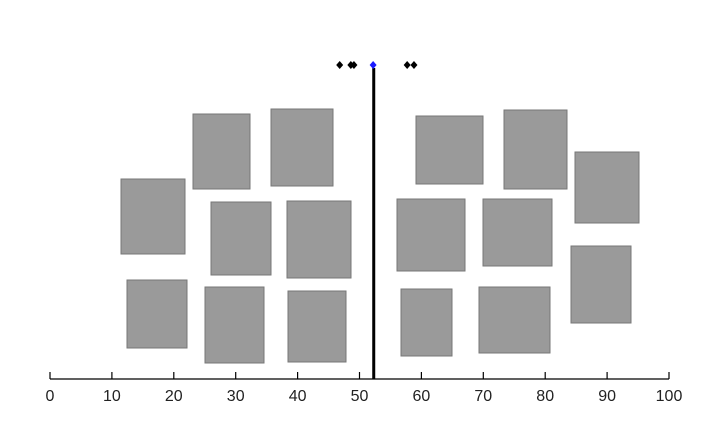  I want to click on x-tick-label: 60, so click(422, 396).